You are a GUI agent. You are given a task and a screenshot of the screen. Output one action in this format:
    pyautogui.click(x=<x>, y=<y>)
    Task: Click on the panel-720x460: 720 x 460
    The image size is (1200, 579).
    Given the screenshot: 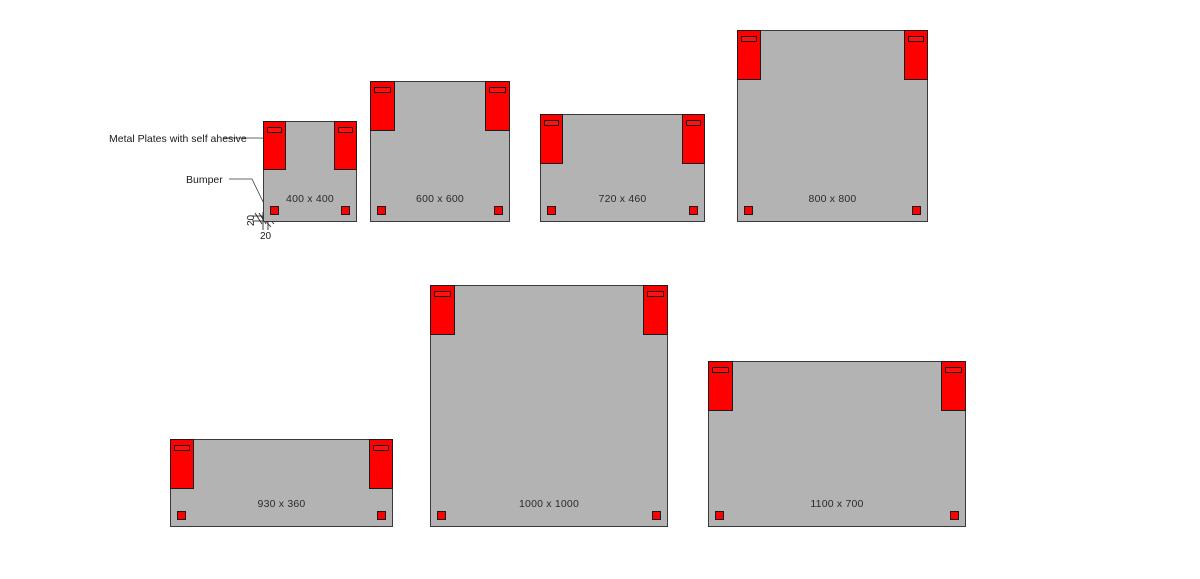 What is the action you would take?
    pyautogui.click(x=622, y=168)
    